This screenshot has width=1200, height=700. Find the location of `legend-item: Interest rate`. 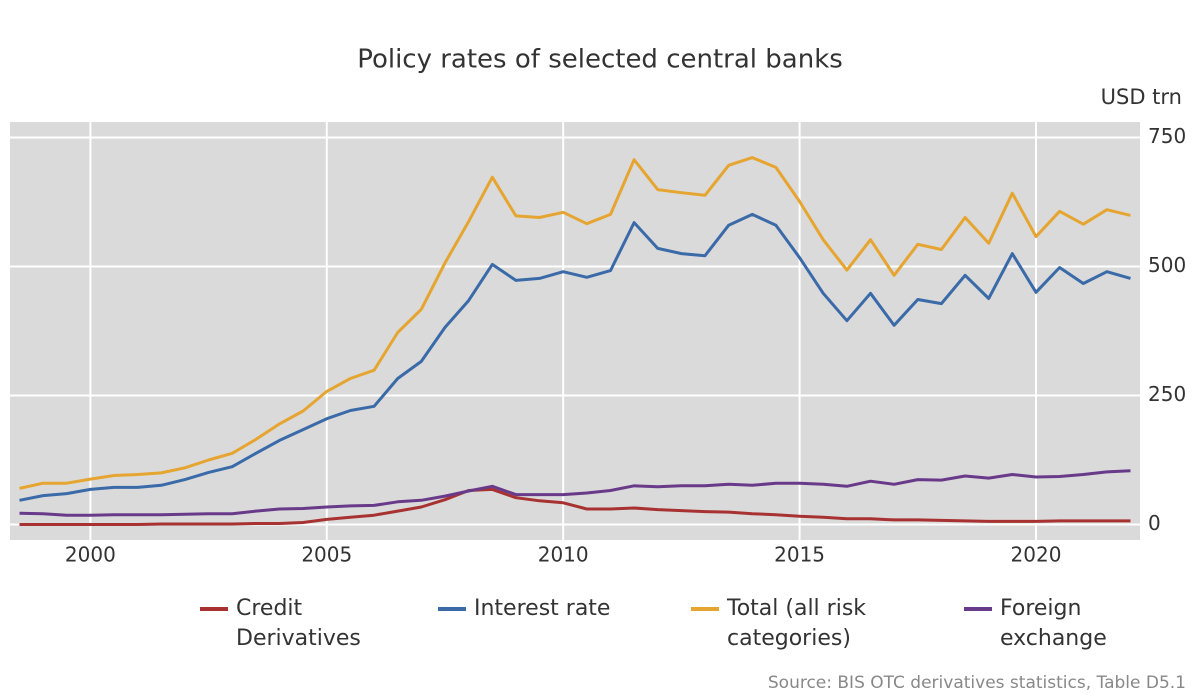

legend-item: Interest rate is located at coordinates (543, 624).